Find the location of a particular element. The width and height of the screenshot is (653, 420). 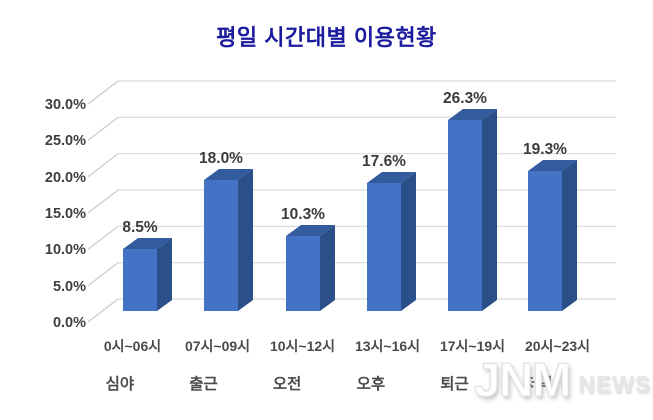

bar-value-label: 19.3% is located at coordinates (545, 149).